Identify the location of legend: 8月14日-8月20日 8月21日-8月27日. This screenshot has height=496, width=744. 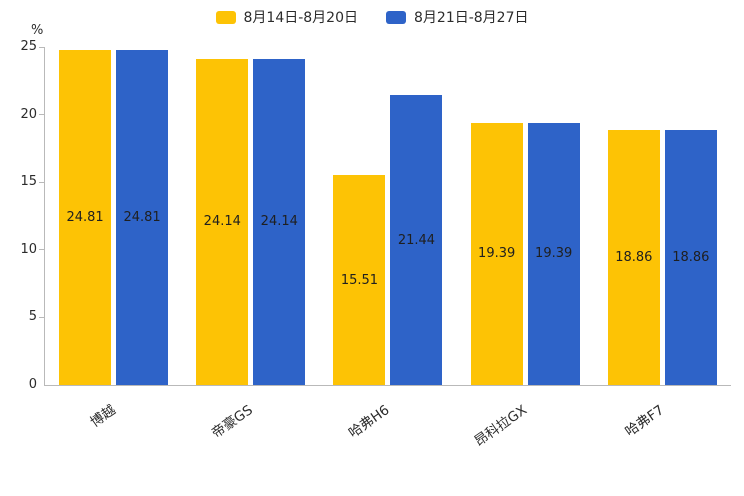
(372, 17).